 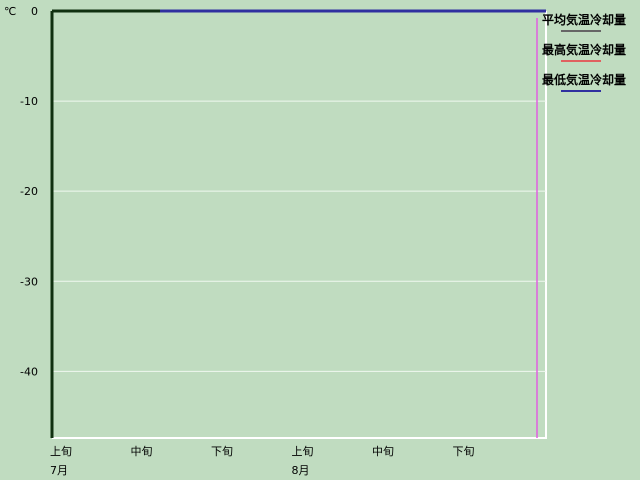 What do you see at coordinates (29, 371) in the screenshot?
I see `y-tick-label: -40` at bounding box center [29, 371].